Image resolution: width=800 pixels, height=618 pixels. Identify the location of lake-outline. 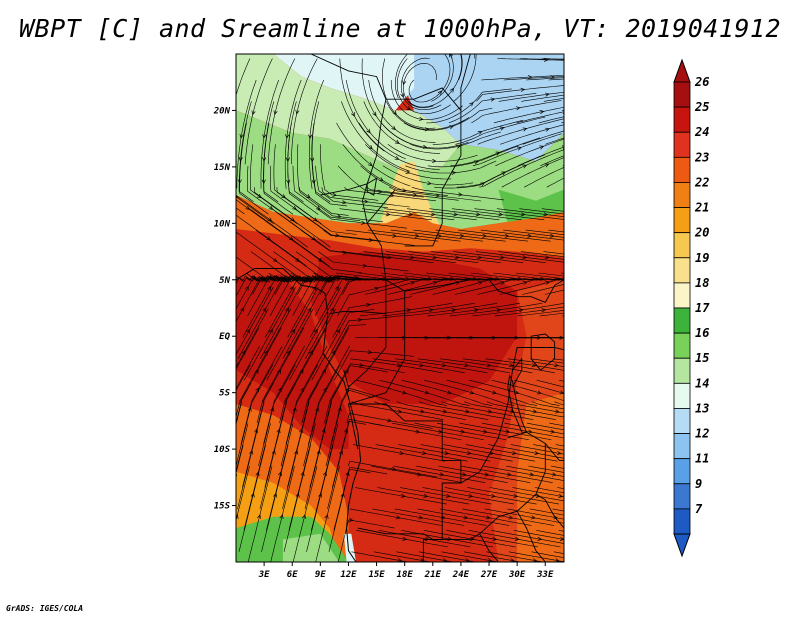
(517, 403).